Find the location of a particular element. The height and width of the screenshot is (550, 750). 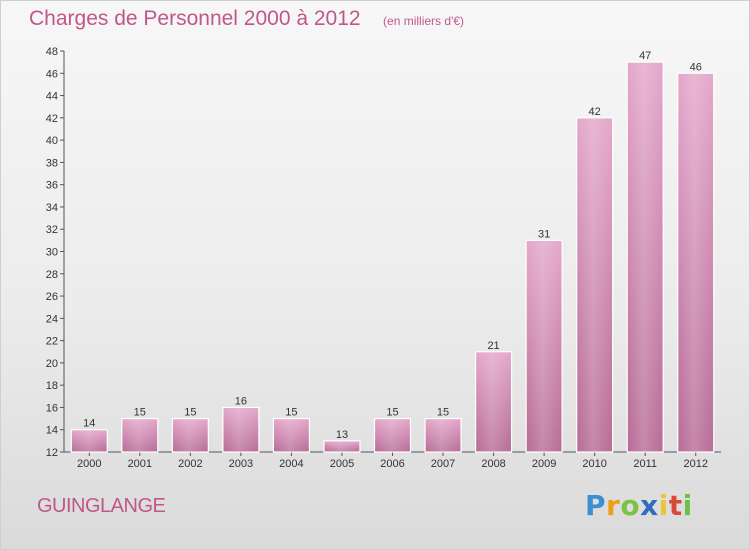

data-label: 21 is located at coordinates (493, 346).